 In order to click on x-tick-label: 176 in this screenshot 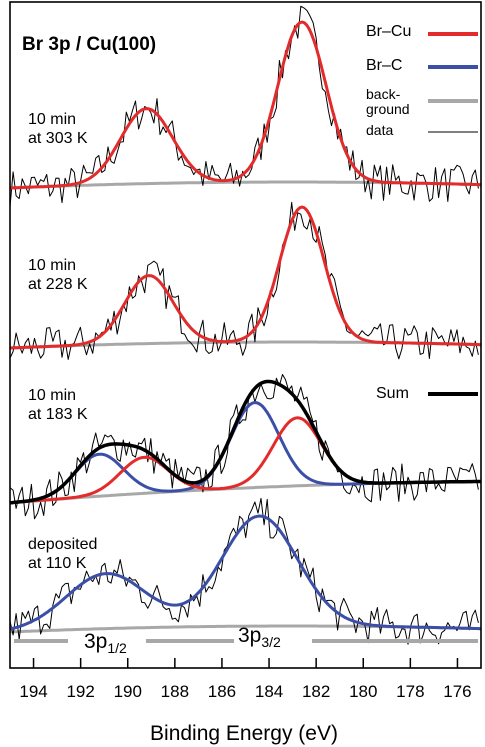, I will do `click(457, 691)`.